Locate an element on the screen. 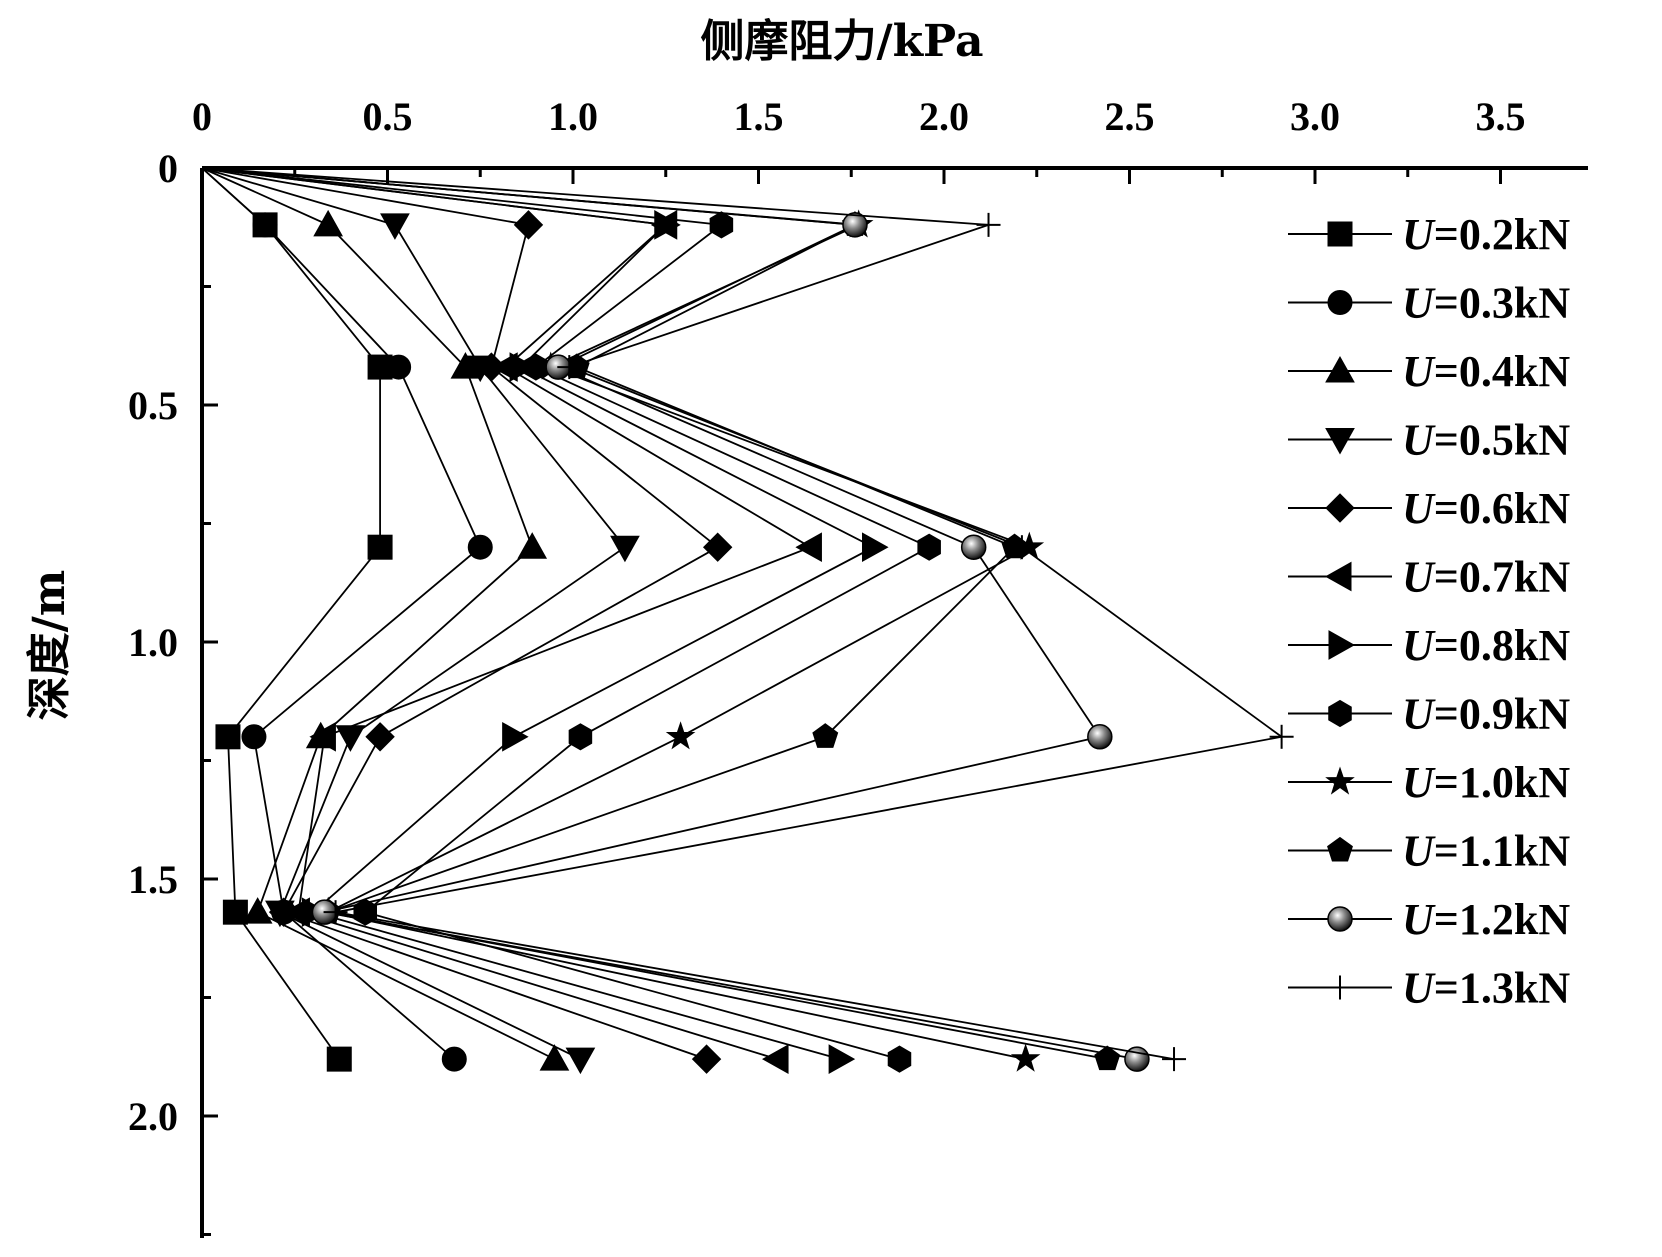  legend-label-value: =0.2kN is located at coordinates (1502, 234).